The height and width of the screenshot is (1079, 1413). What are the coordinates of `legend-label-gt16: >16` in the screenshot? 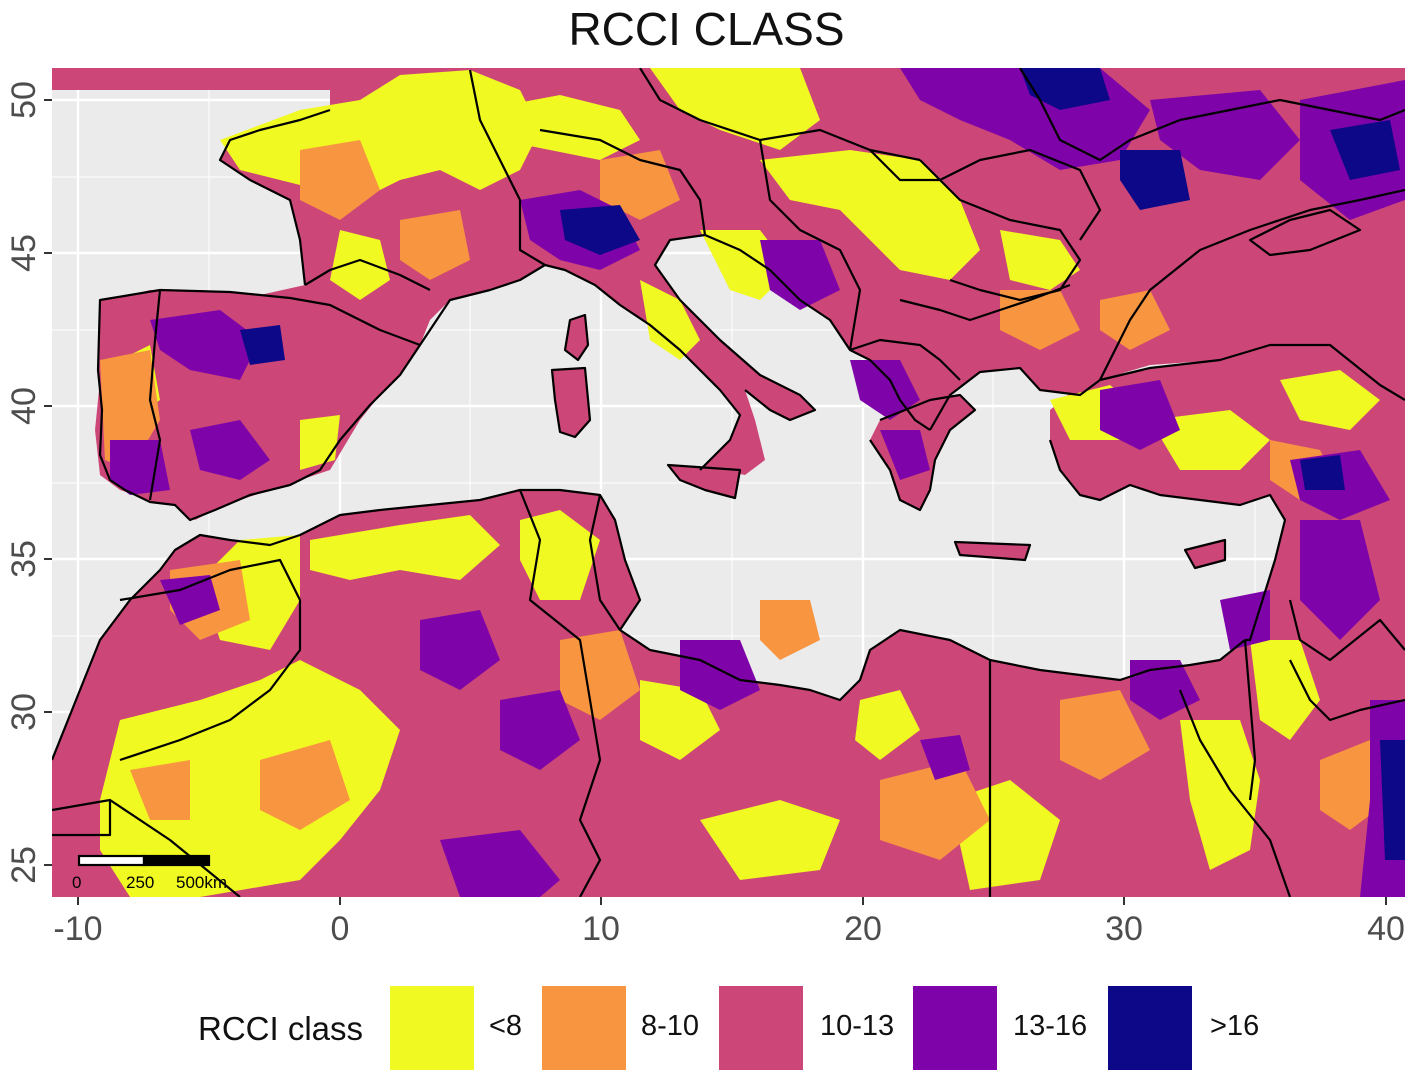 It's located at (1235, 1026).